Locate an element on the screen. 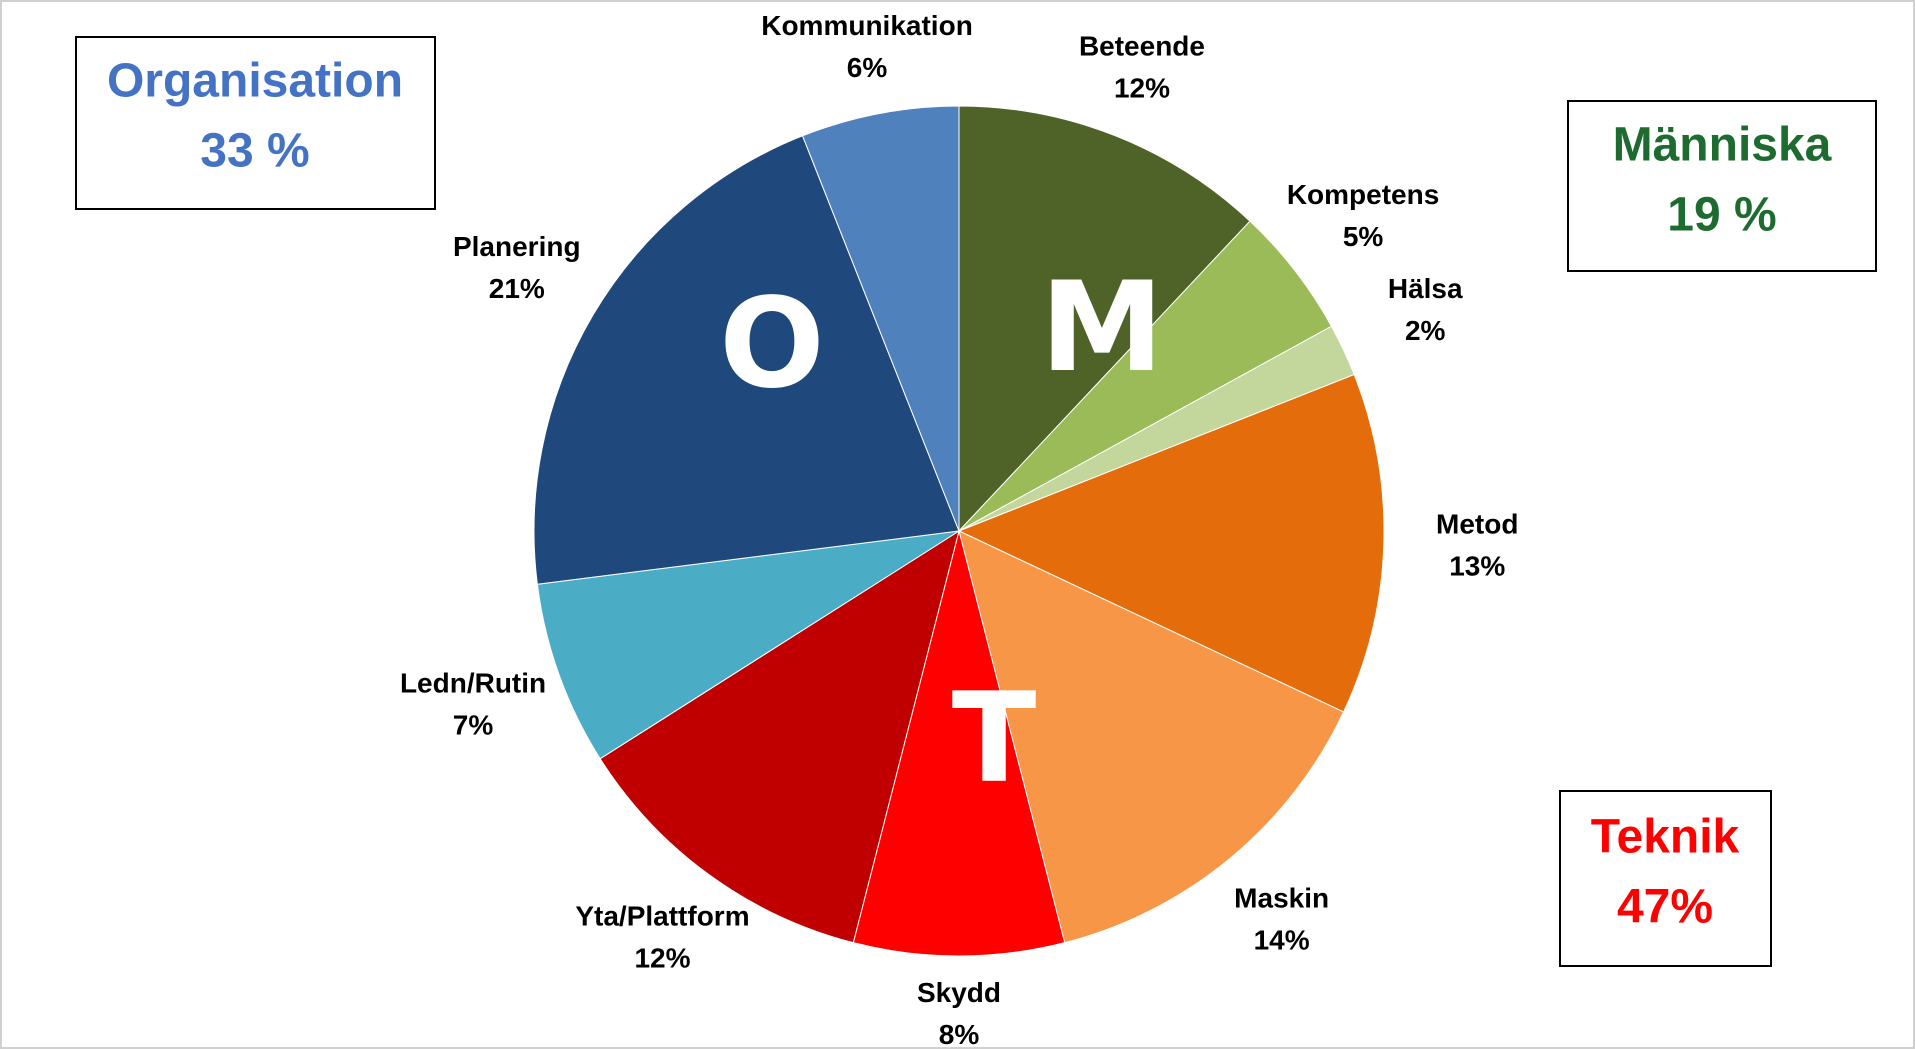 The image size is (1915, 1049). slice-value: 5% is located at coordinates (1363, 236).